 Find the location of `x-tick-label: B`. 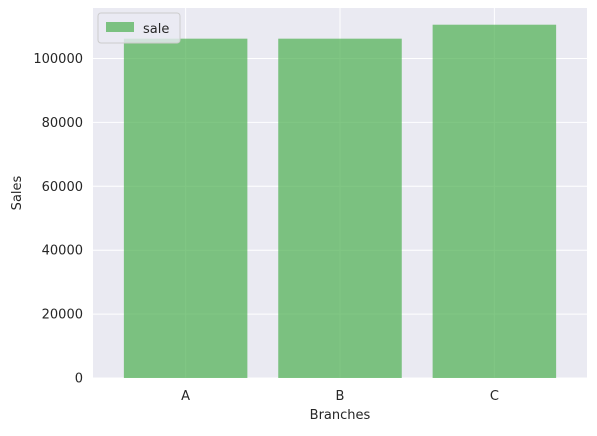

x-tick-label: B is located at coordinates (340, 396).